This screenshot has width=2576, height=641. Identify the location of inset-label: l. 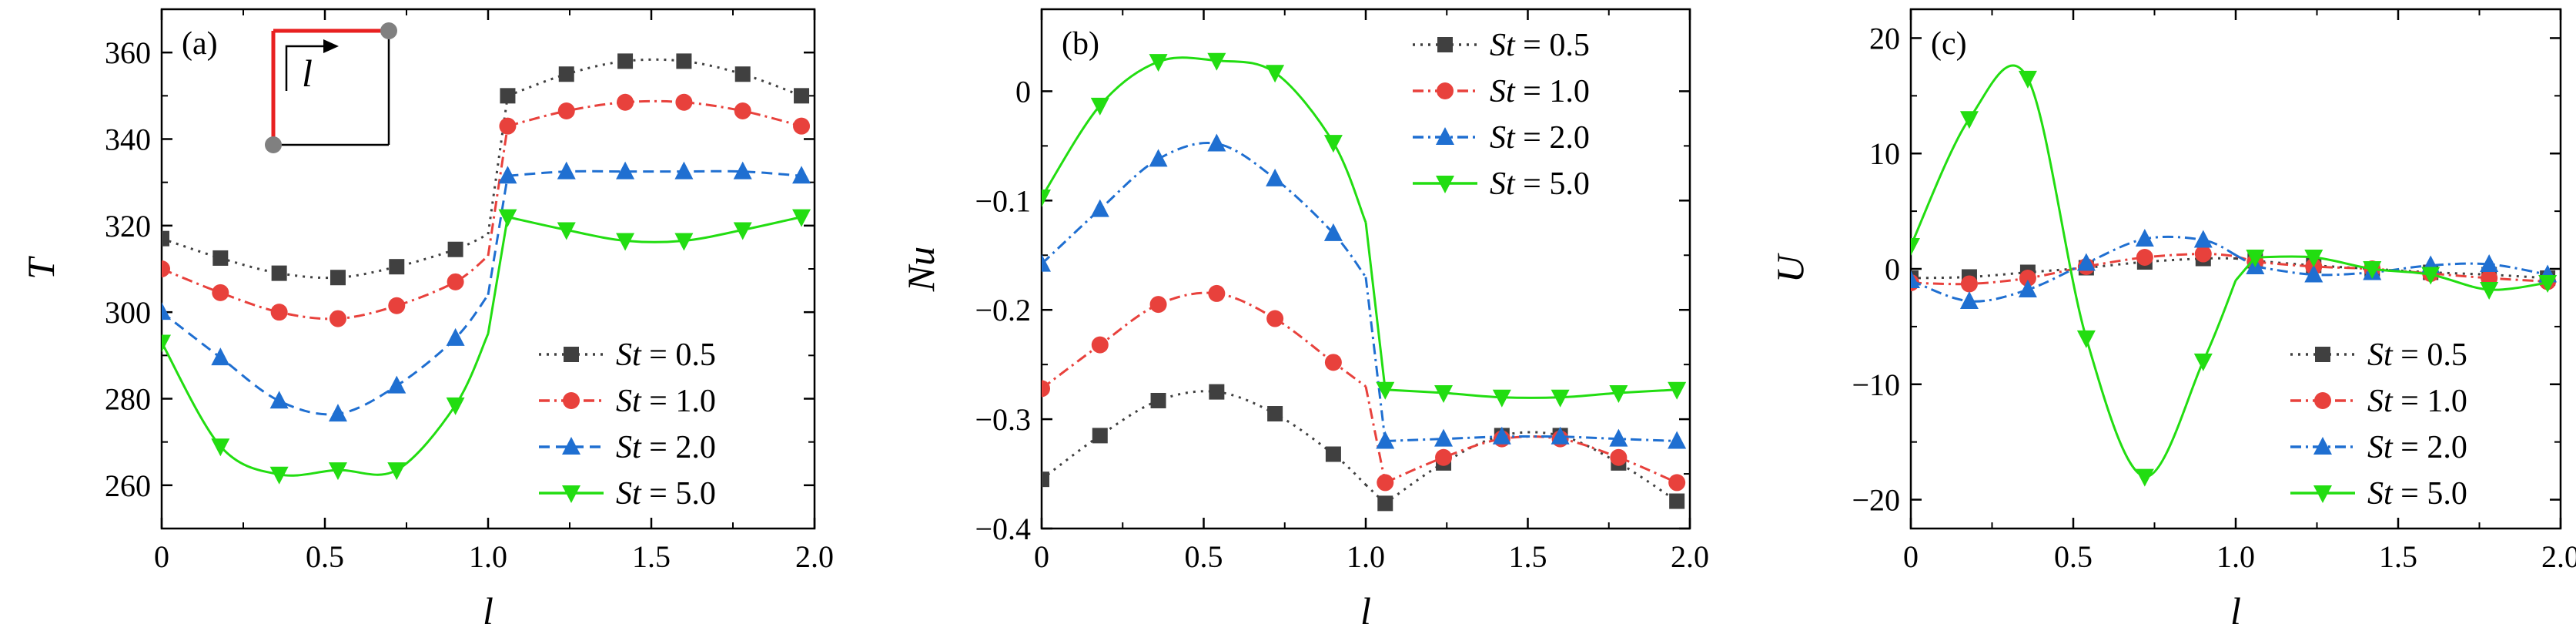
(307, 73).